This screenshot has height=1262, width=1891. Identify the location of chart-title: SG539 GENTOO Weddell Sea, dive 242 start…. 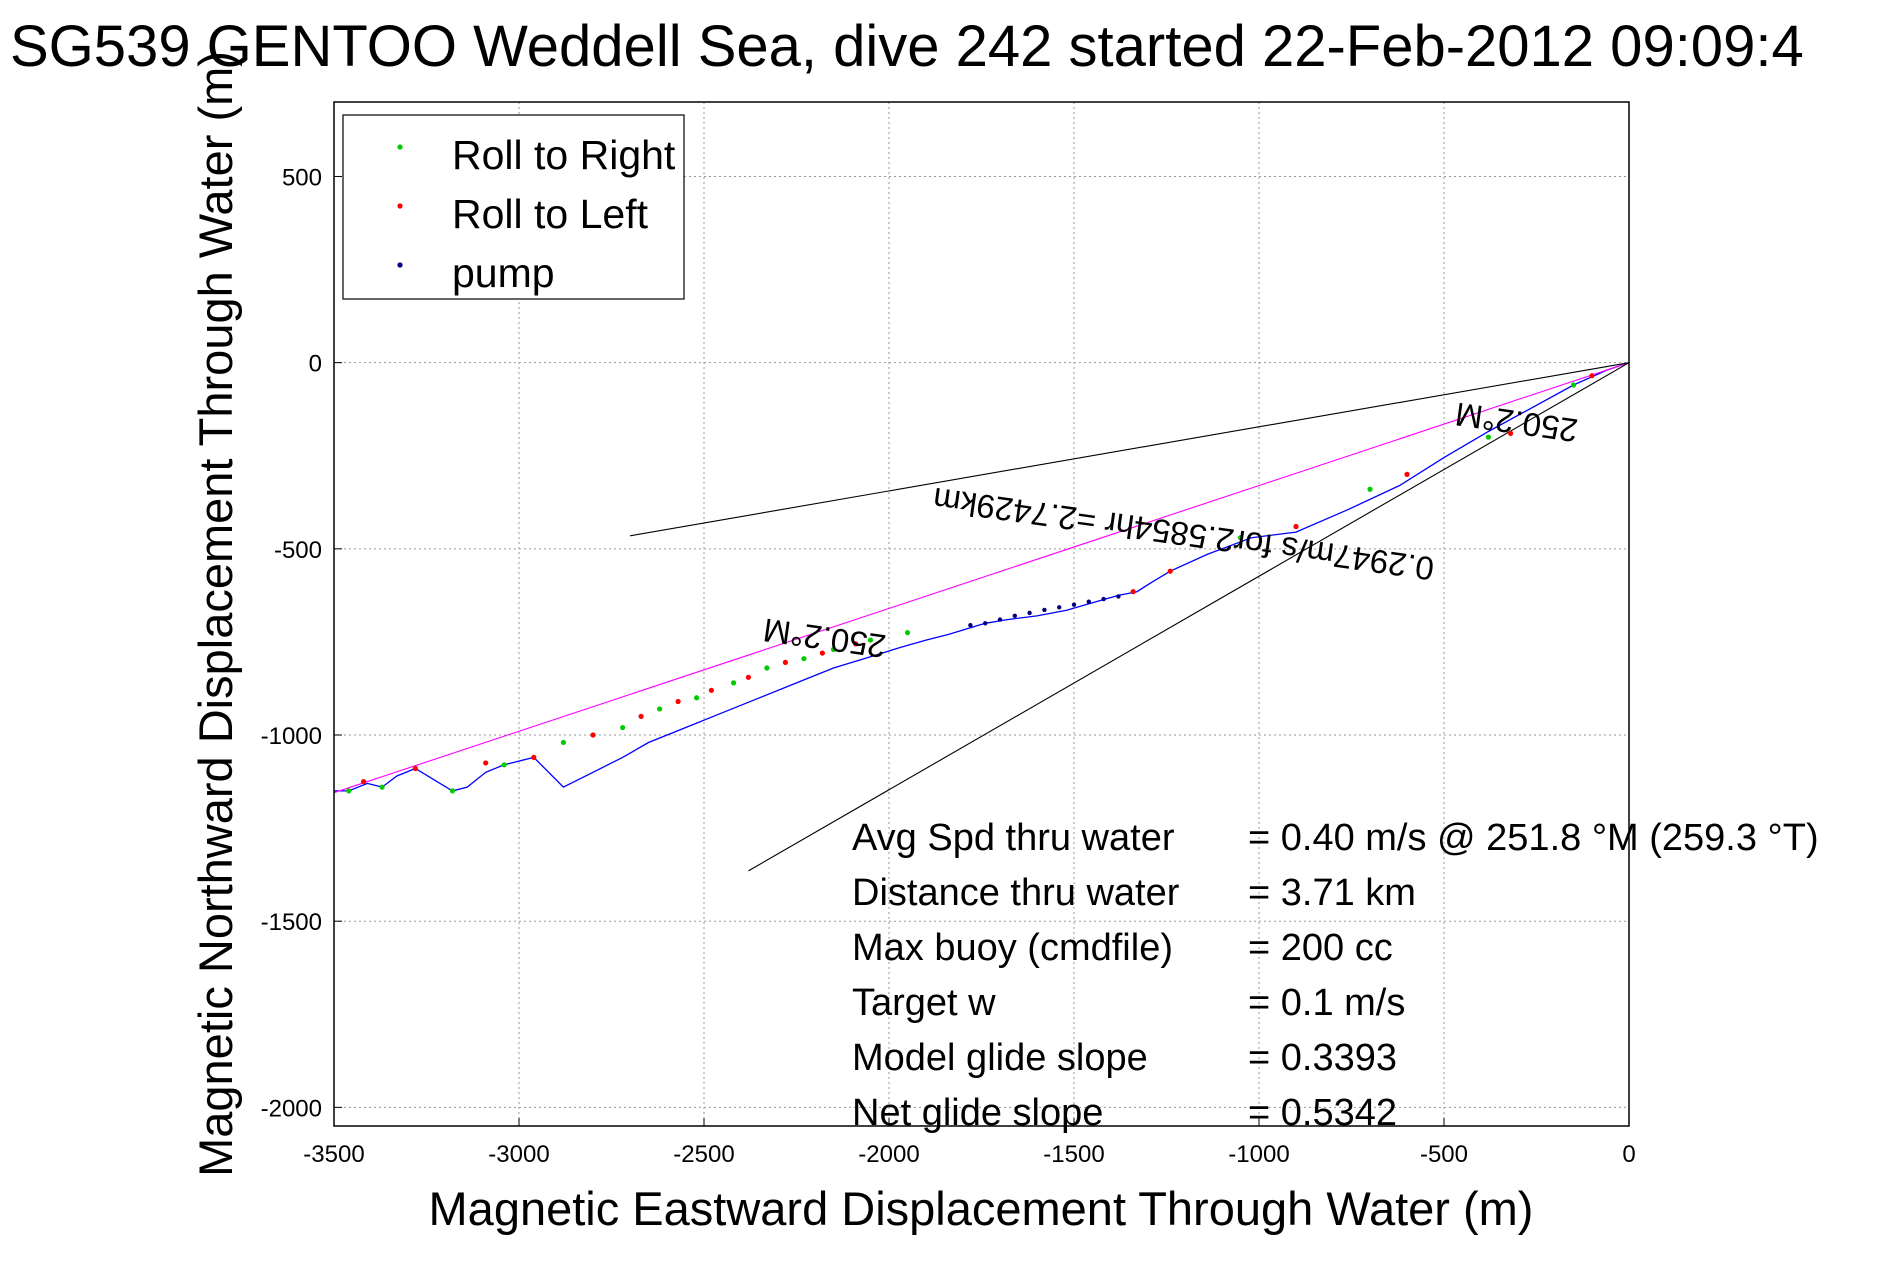
(907, 46).